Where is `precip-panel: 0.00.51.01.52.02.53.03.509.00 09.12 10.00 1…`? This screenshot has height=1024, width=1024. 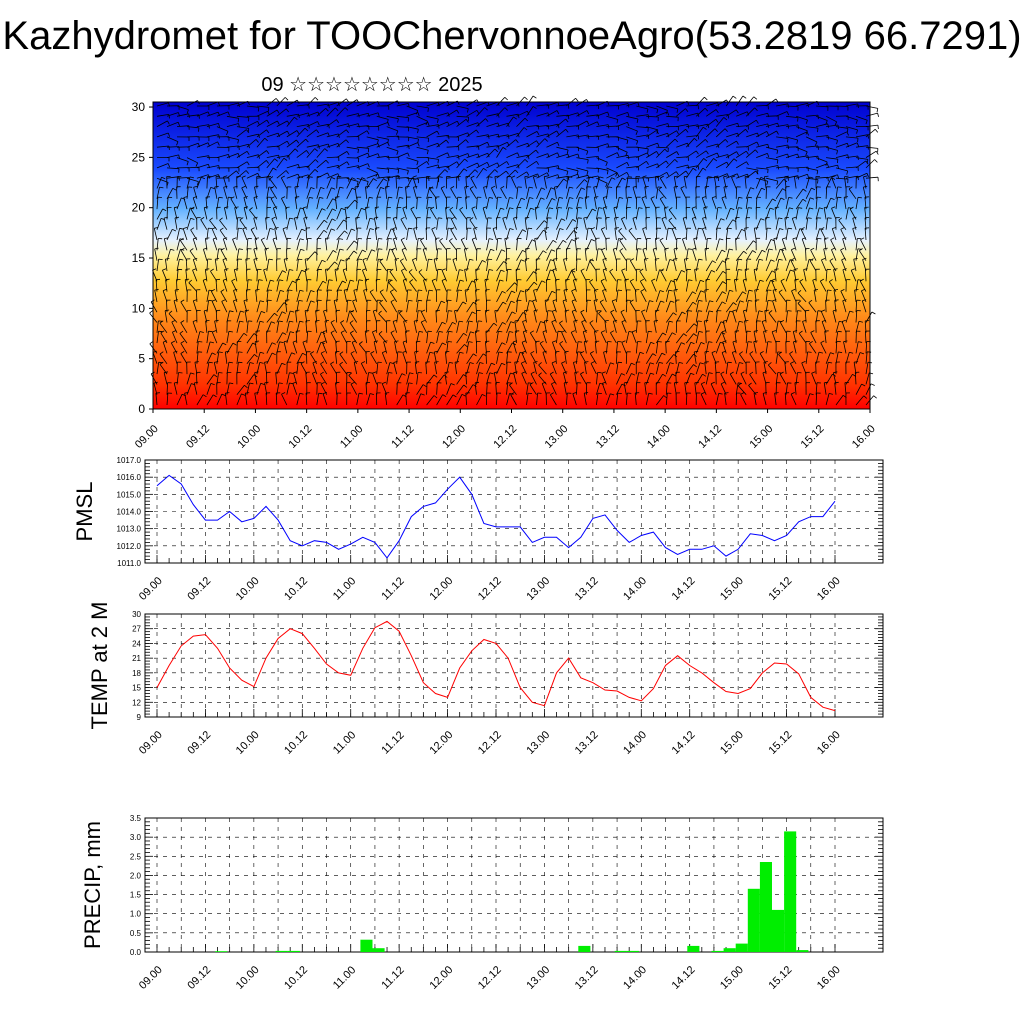 precip-panel: 0.00.51.01.52.02.53.03.509.00 09.12 10.00 1… is located at coordinates (482, 903).